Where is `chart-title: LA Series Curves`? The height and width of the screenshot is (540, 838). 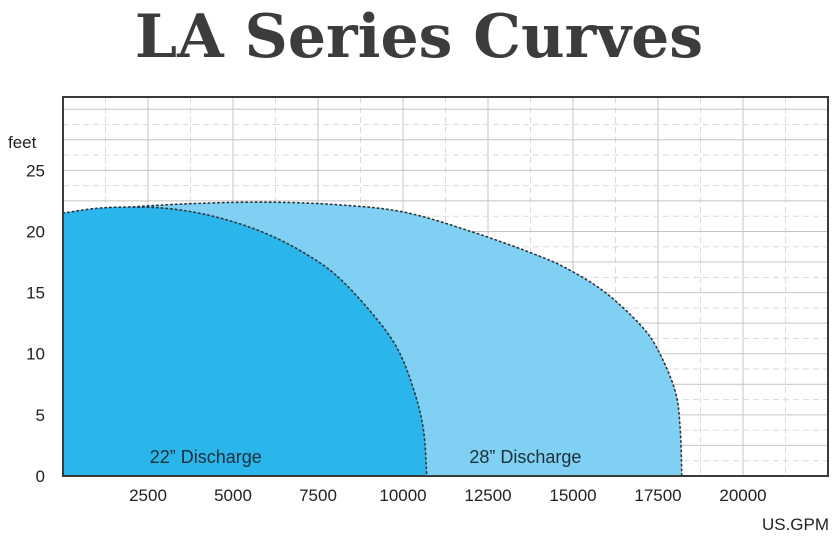
chart-title: LA Series Curves is located at coordinates (419, 37).